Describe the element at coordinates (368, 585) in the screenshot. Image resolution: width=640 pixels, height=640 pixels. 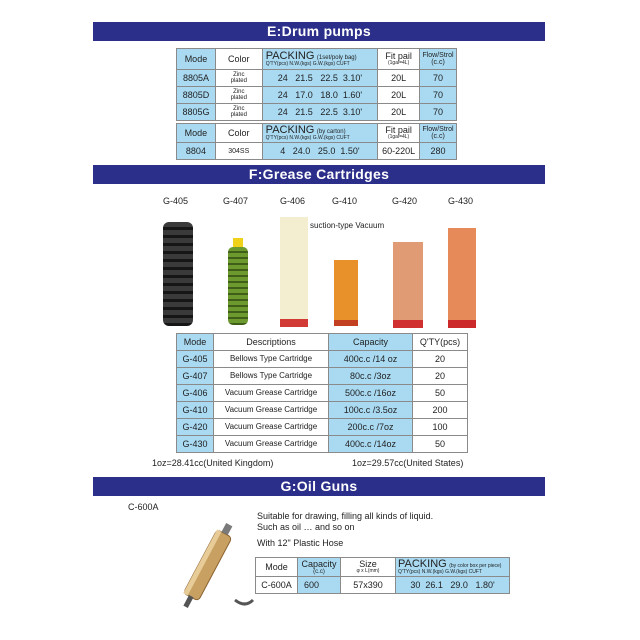
I see `cell-size: 57x390` at that location.